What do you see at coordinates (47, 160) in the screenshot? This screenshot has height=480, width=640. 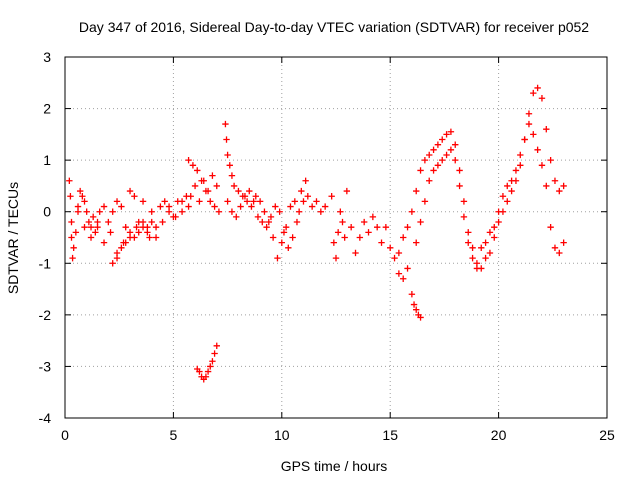 I see `y-tick-label: 1` at bounding box center [47, 160].